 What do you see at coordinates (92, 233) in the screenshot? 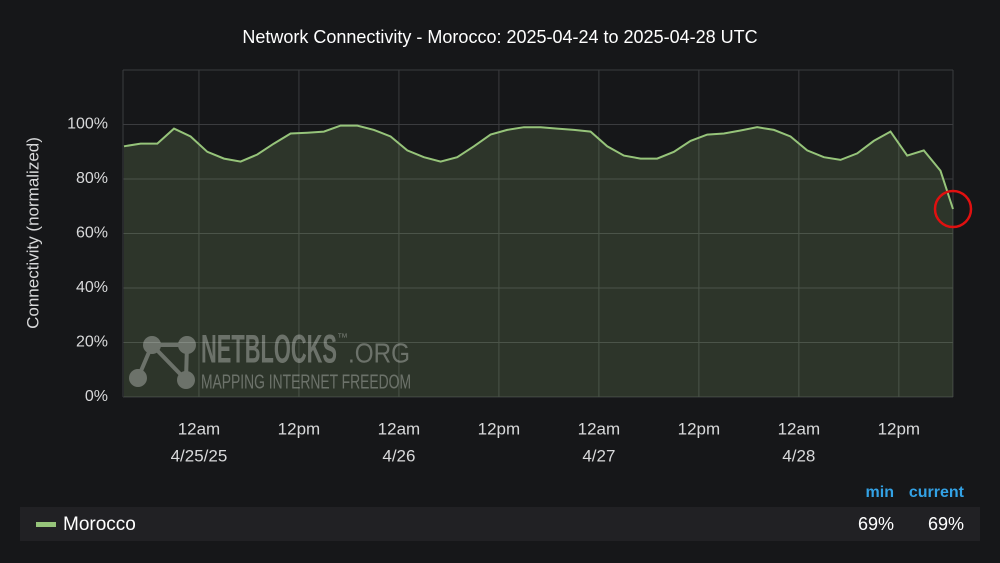
I see `y-tick-label: 60%` at bounding box center [92, 233].